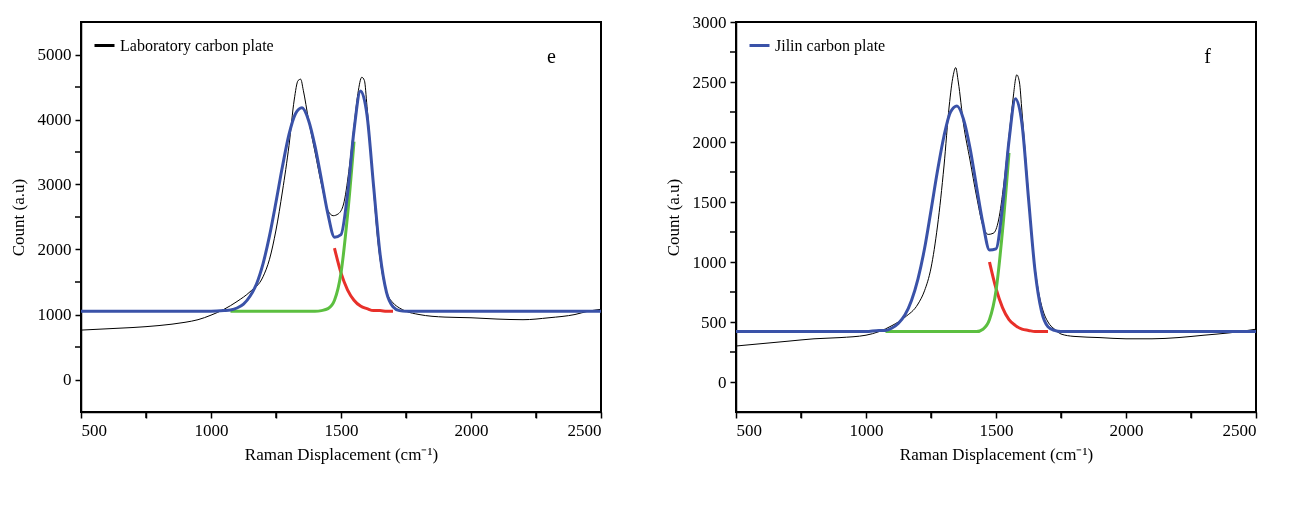  What do you see at coordinates (54, 54) in the screenshot?
I see `y-tick-label: 5000` at bounding box center [54, 54].